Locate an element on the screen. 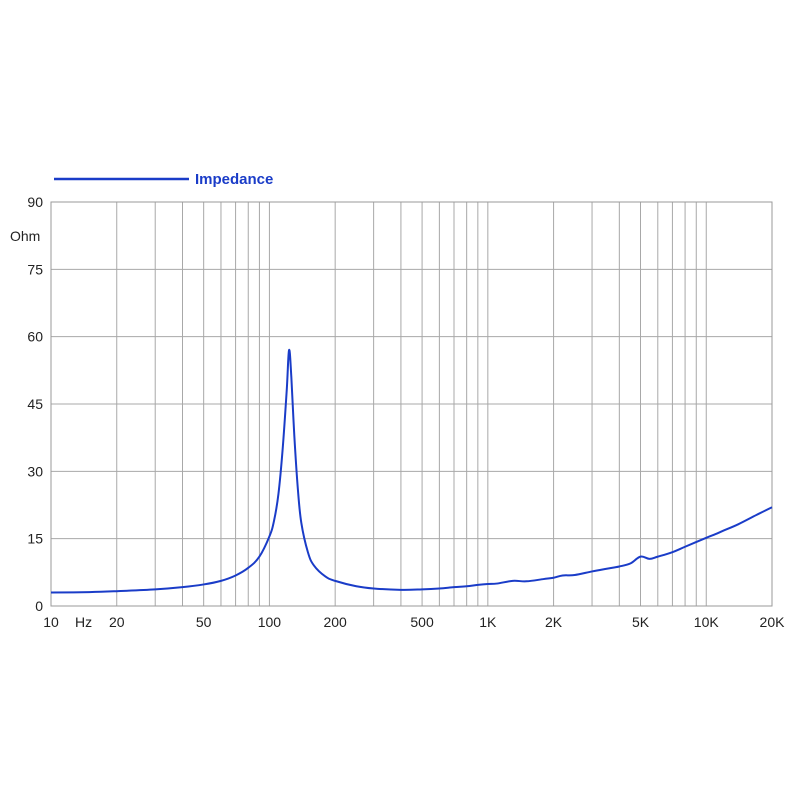  y-tick-label: 45 is located at coordinates (35, 404).